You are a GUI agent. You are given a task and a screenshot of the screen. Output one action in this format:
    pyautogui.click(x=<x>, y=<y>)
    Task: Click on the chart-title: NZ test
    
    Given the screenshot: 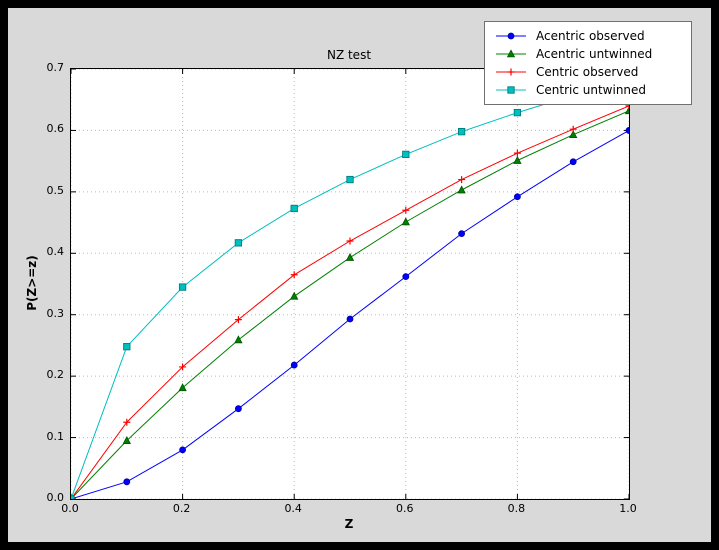 What is the action you would take?
    pyautogui.click(x=349, y=55)
    